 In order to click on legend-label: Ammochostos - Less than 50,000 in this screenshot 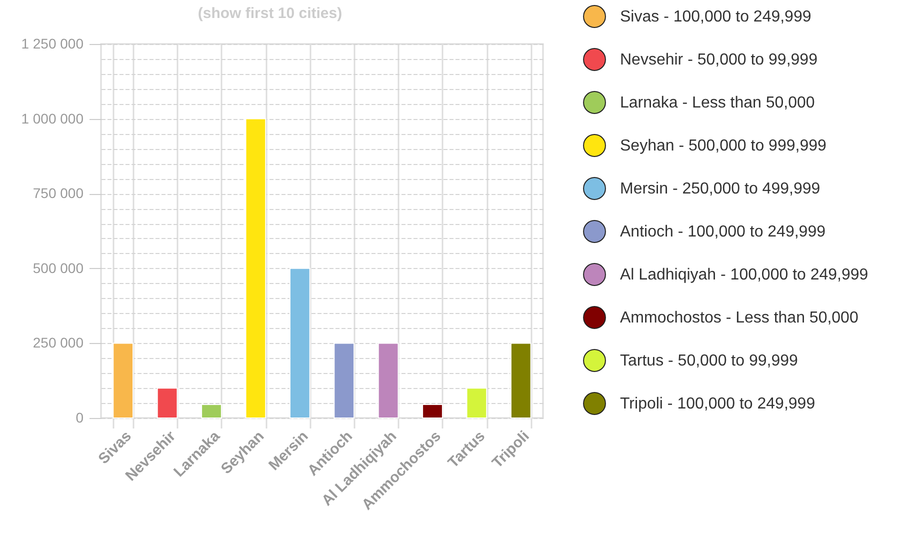, I will do `click(739, 318)`.